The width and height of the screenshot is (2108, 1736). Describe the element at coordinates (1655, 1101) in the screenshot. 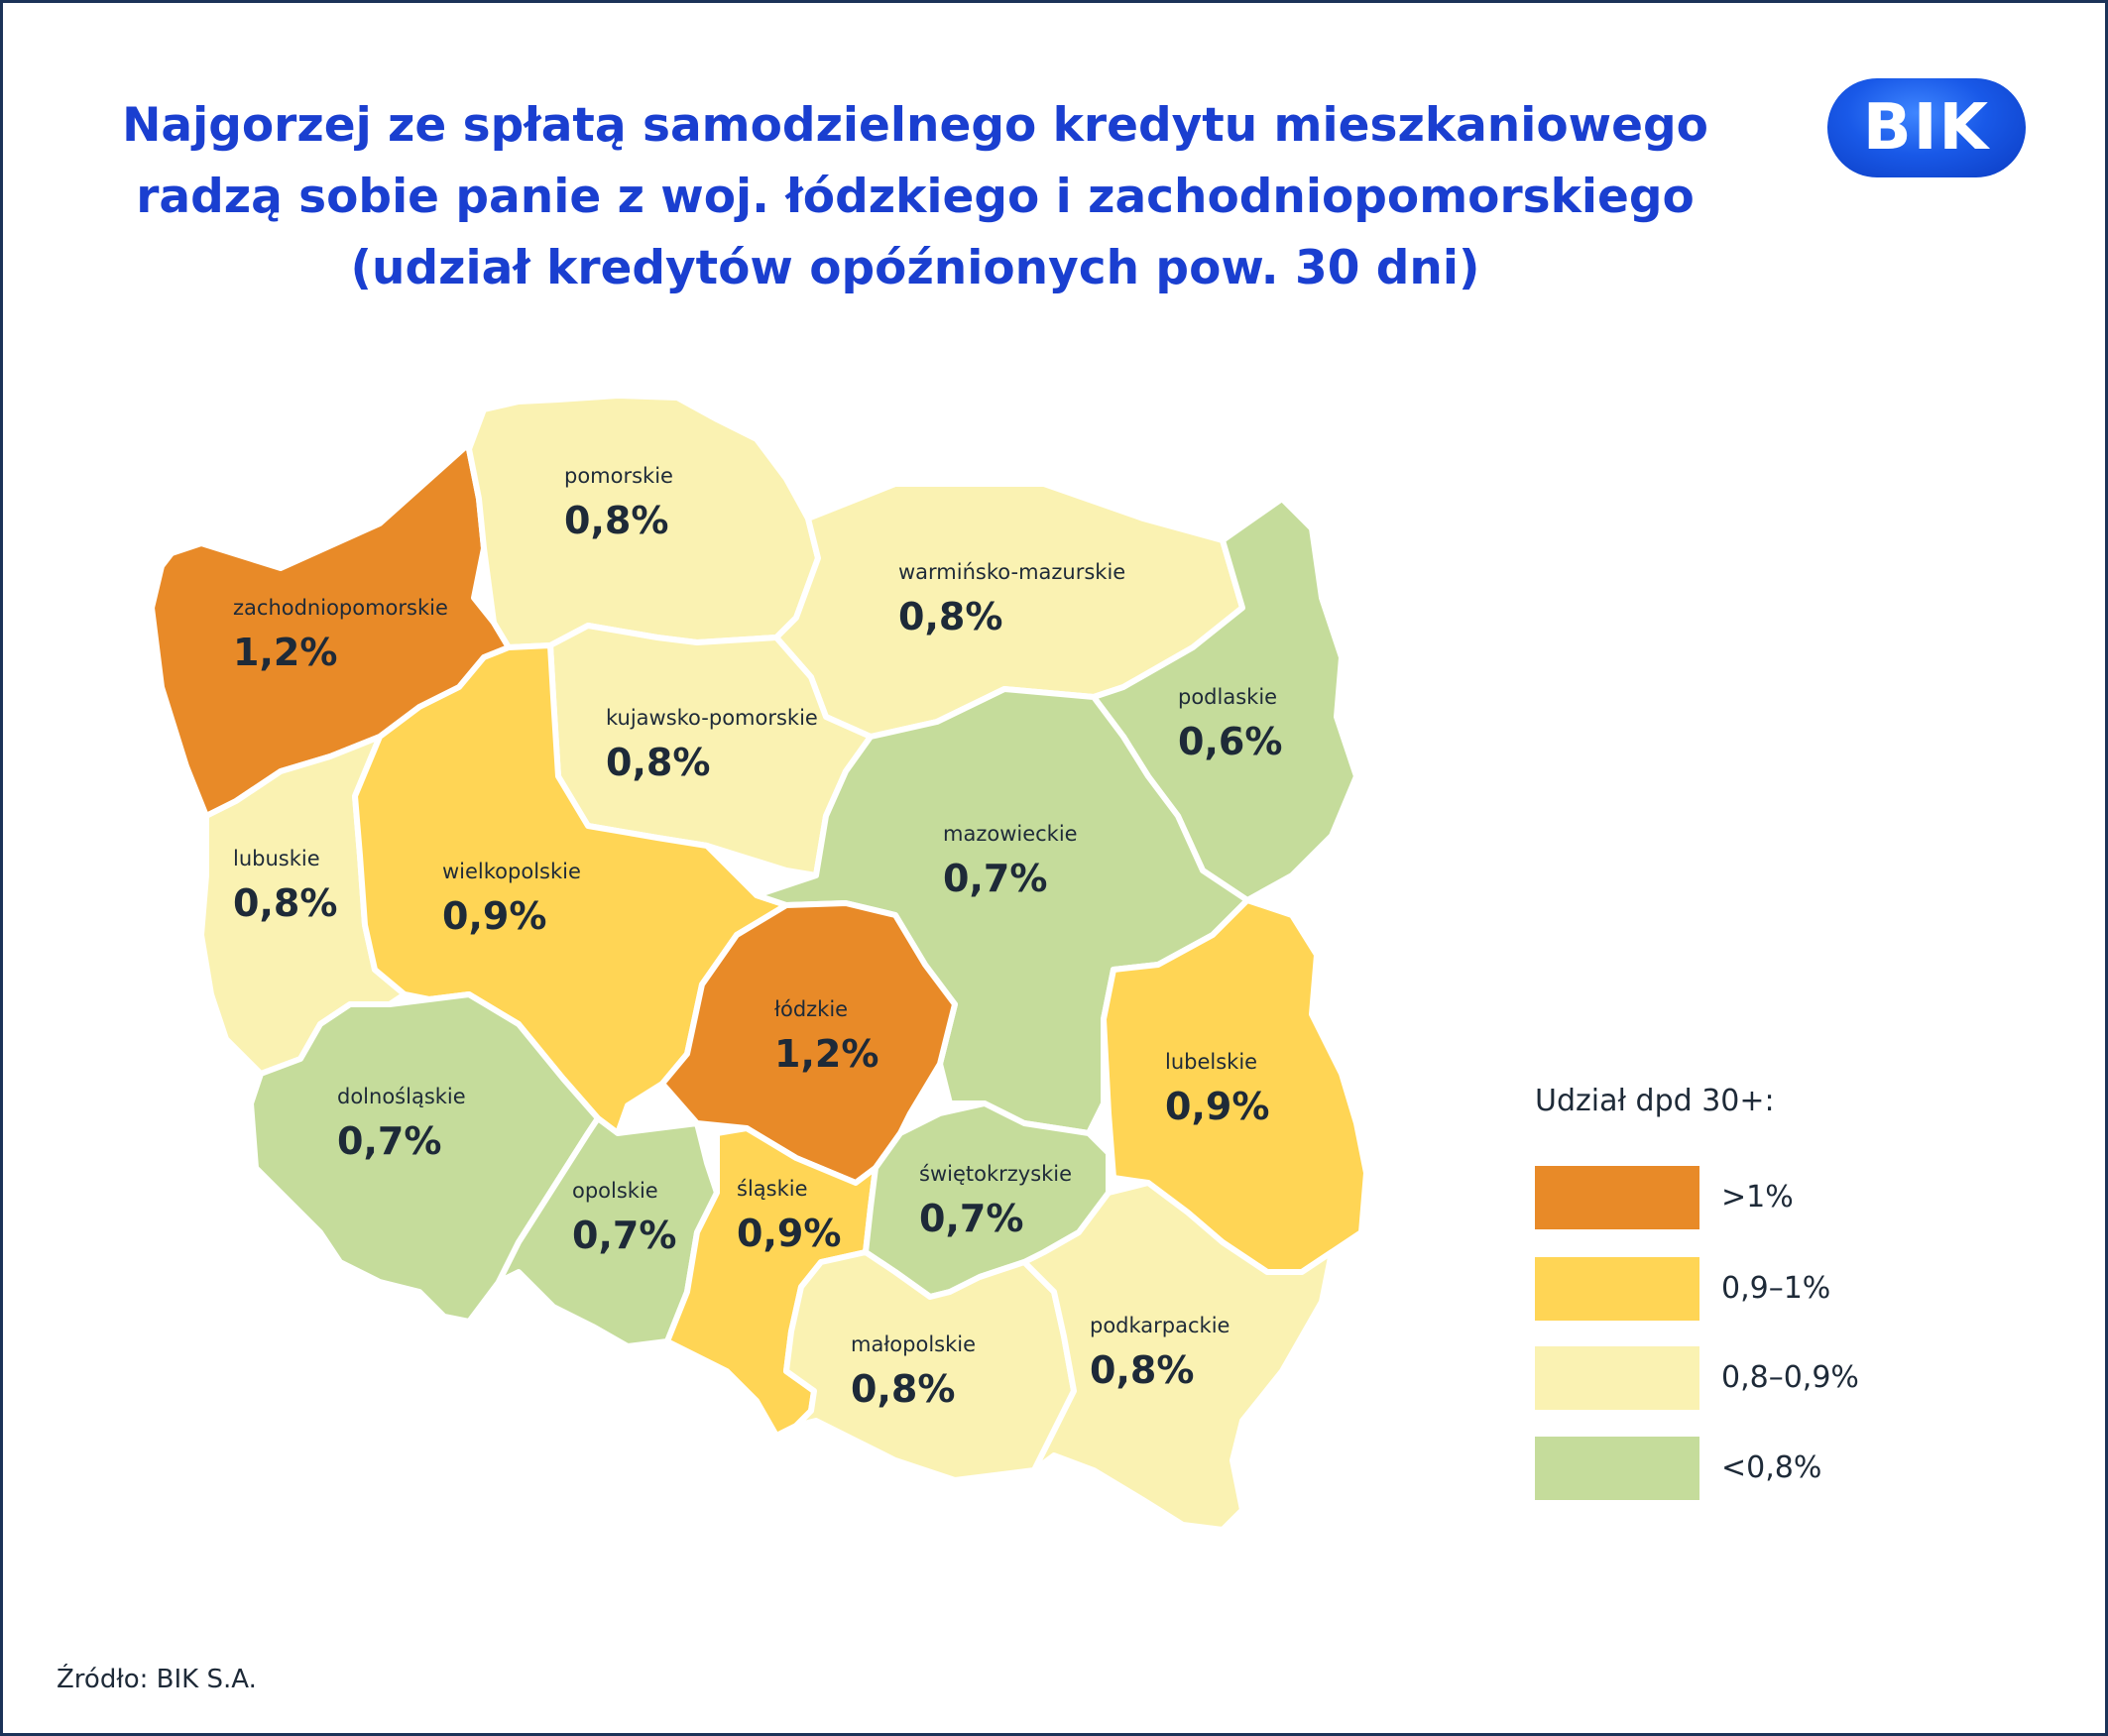

I see `legend-title: Udział dpd 30+:` at that location.